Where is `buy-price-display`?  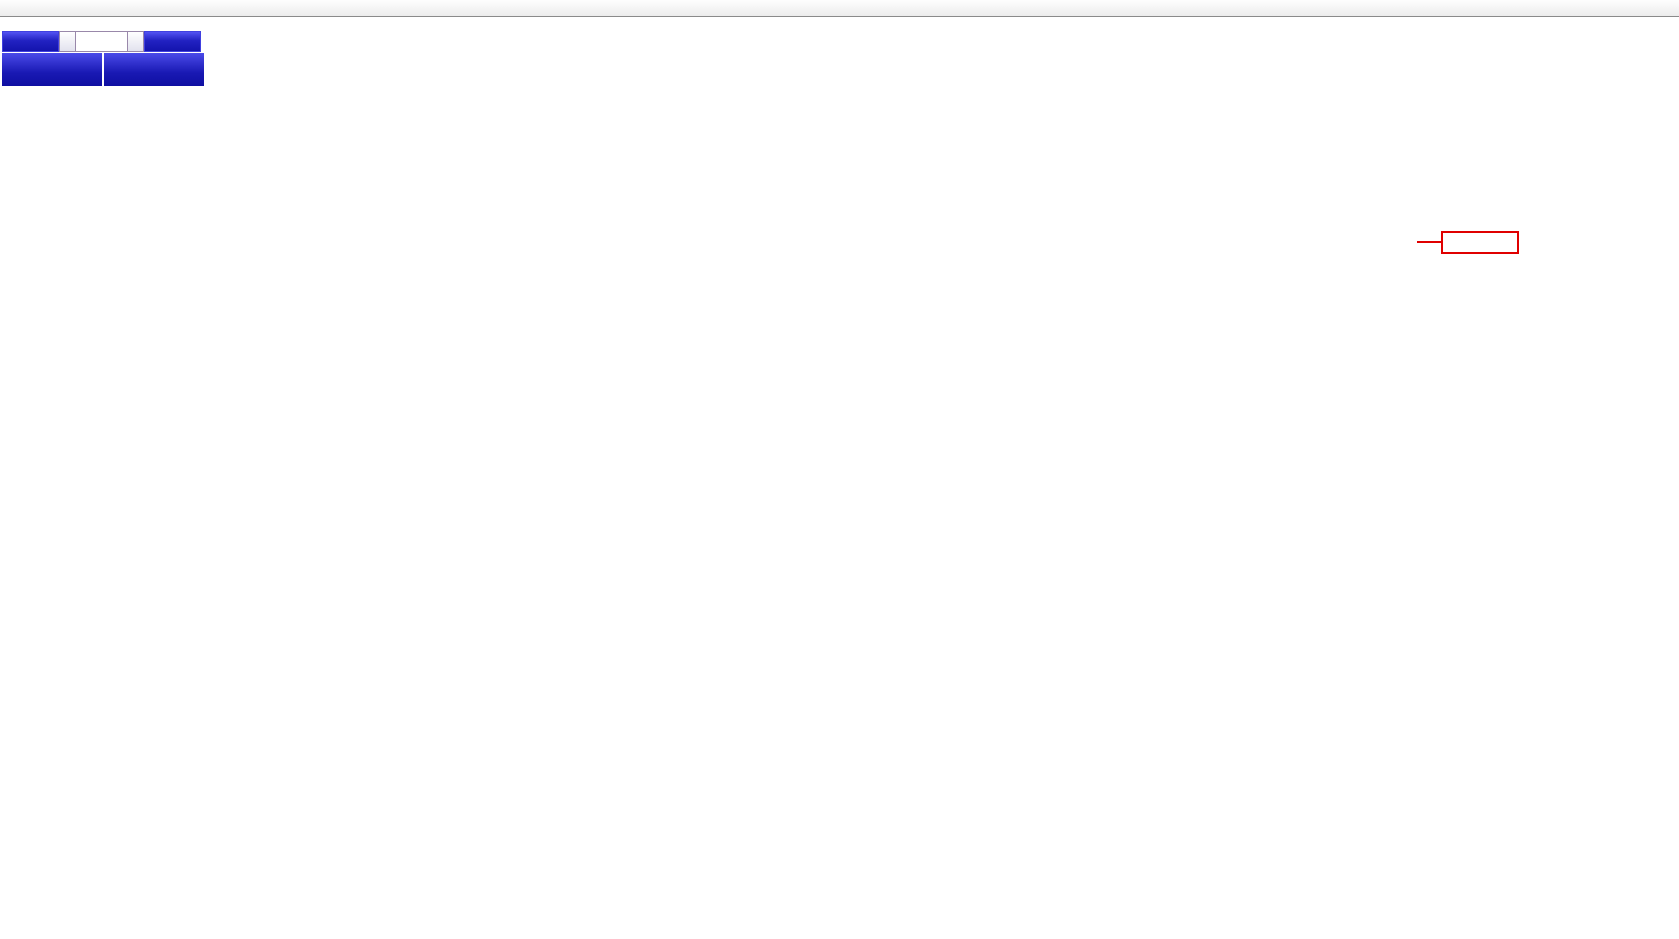
buy-price-display is located at coordinates (154, 69).